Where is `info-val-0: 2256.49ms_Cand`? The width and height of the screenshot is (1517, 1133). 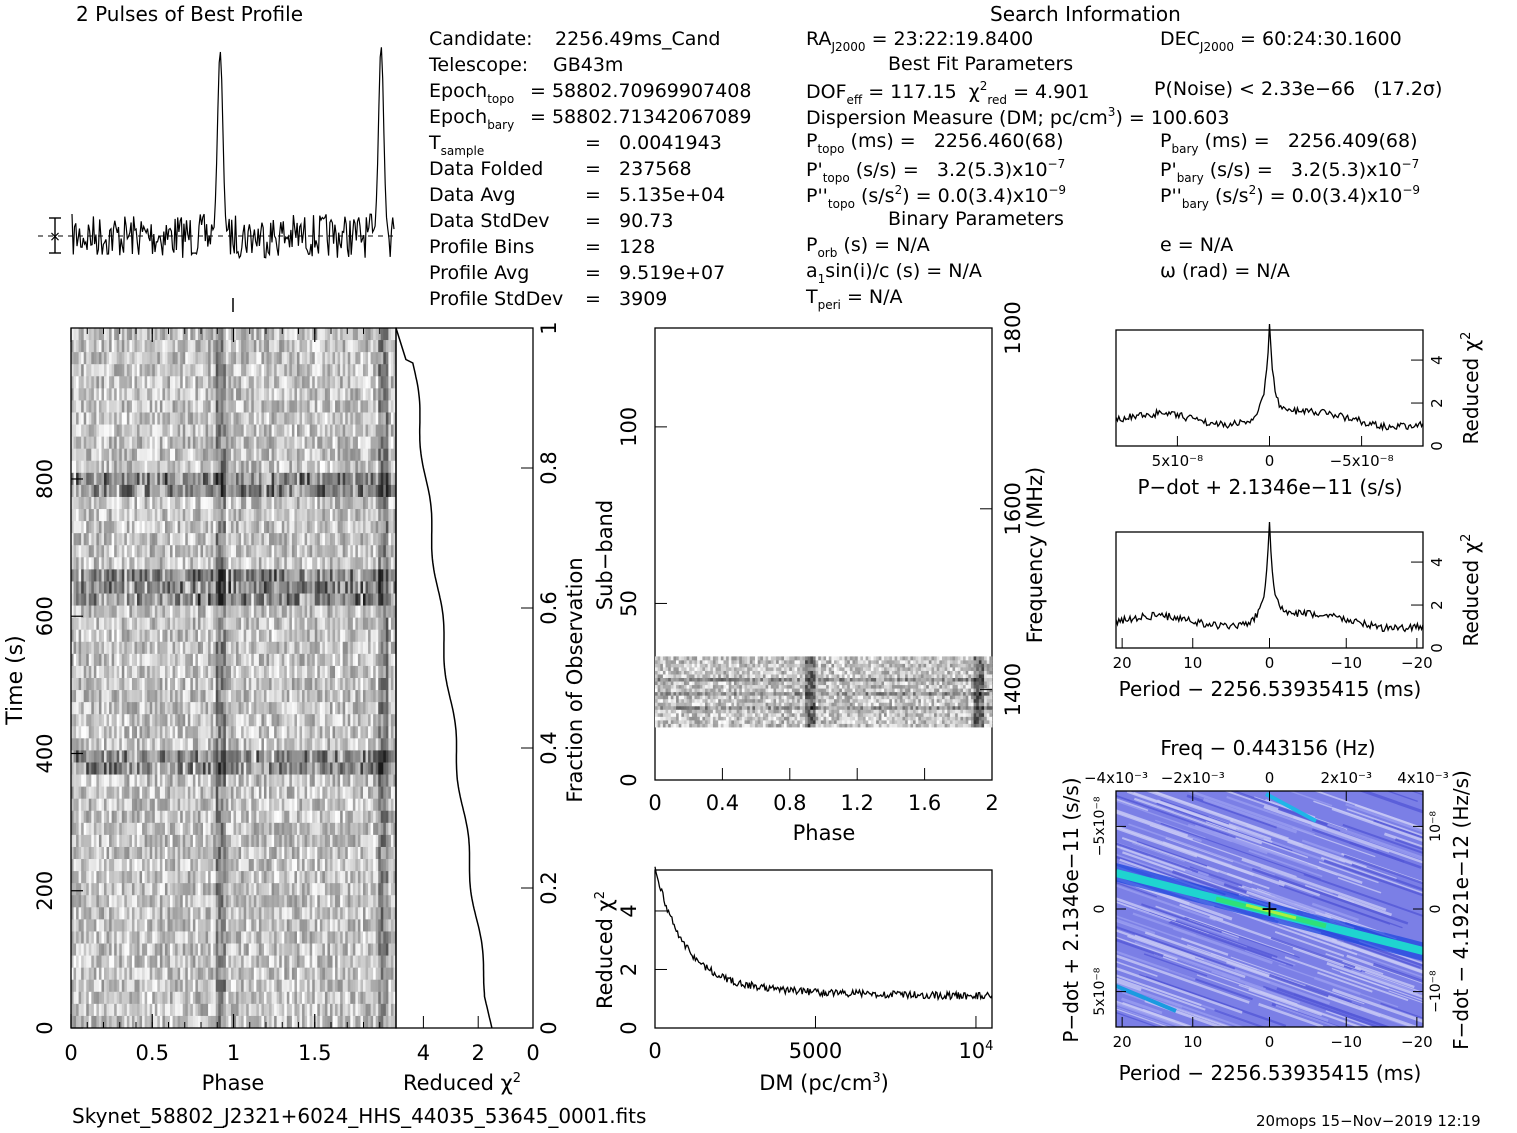 info-val-0: 2256.49ms_Cand is located at coordinates (638, 39).